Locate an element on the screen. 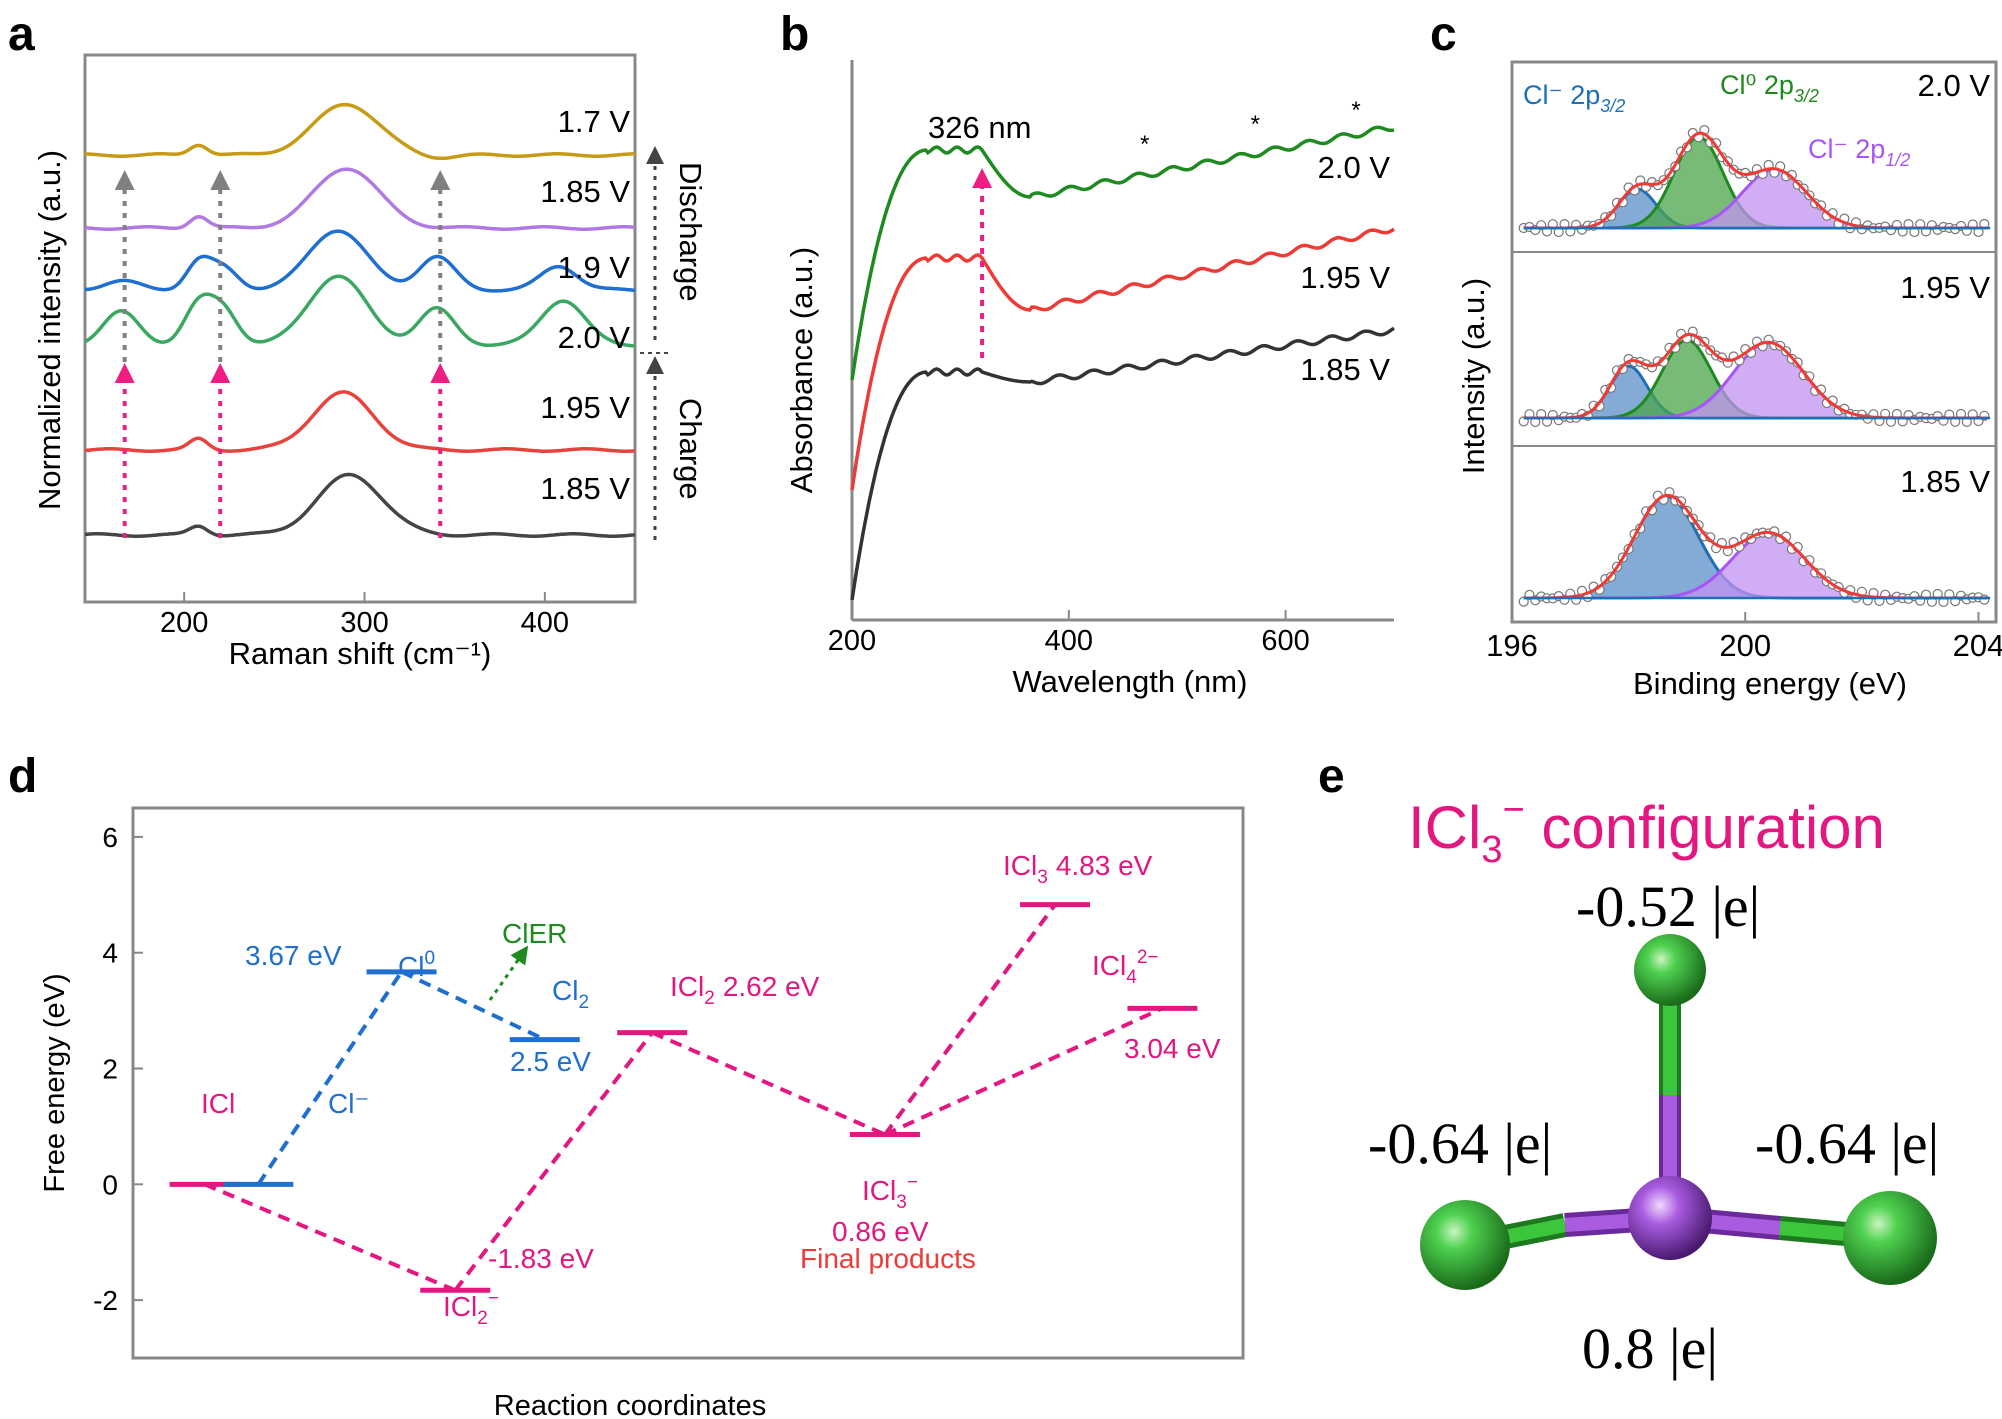  panel-b-xlabel: Wavelength (nm) is located at coordinates (1130, 681).